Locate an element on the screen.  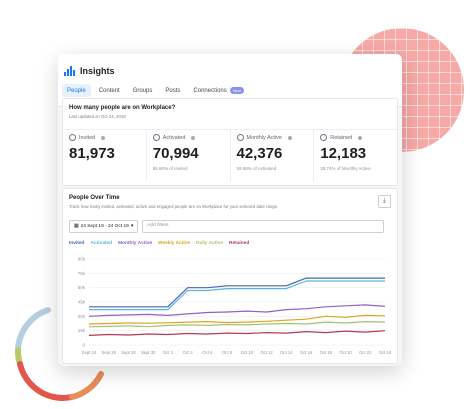
new-badge: New is located at coordinates (236, 90).